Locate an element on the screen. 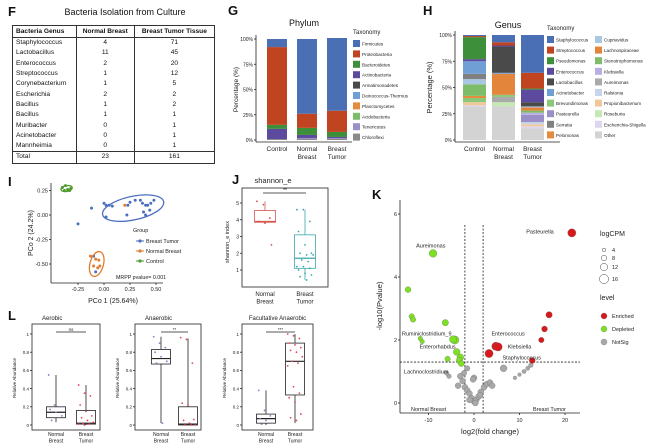 Image resolution: width=653 pixels, height=444 pixels. chart-title: Genus is located at coordinates (508, 25).